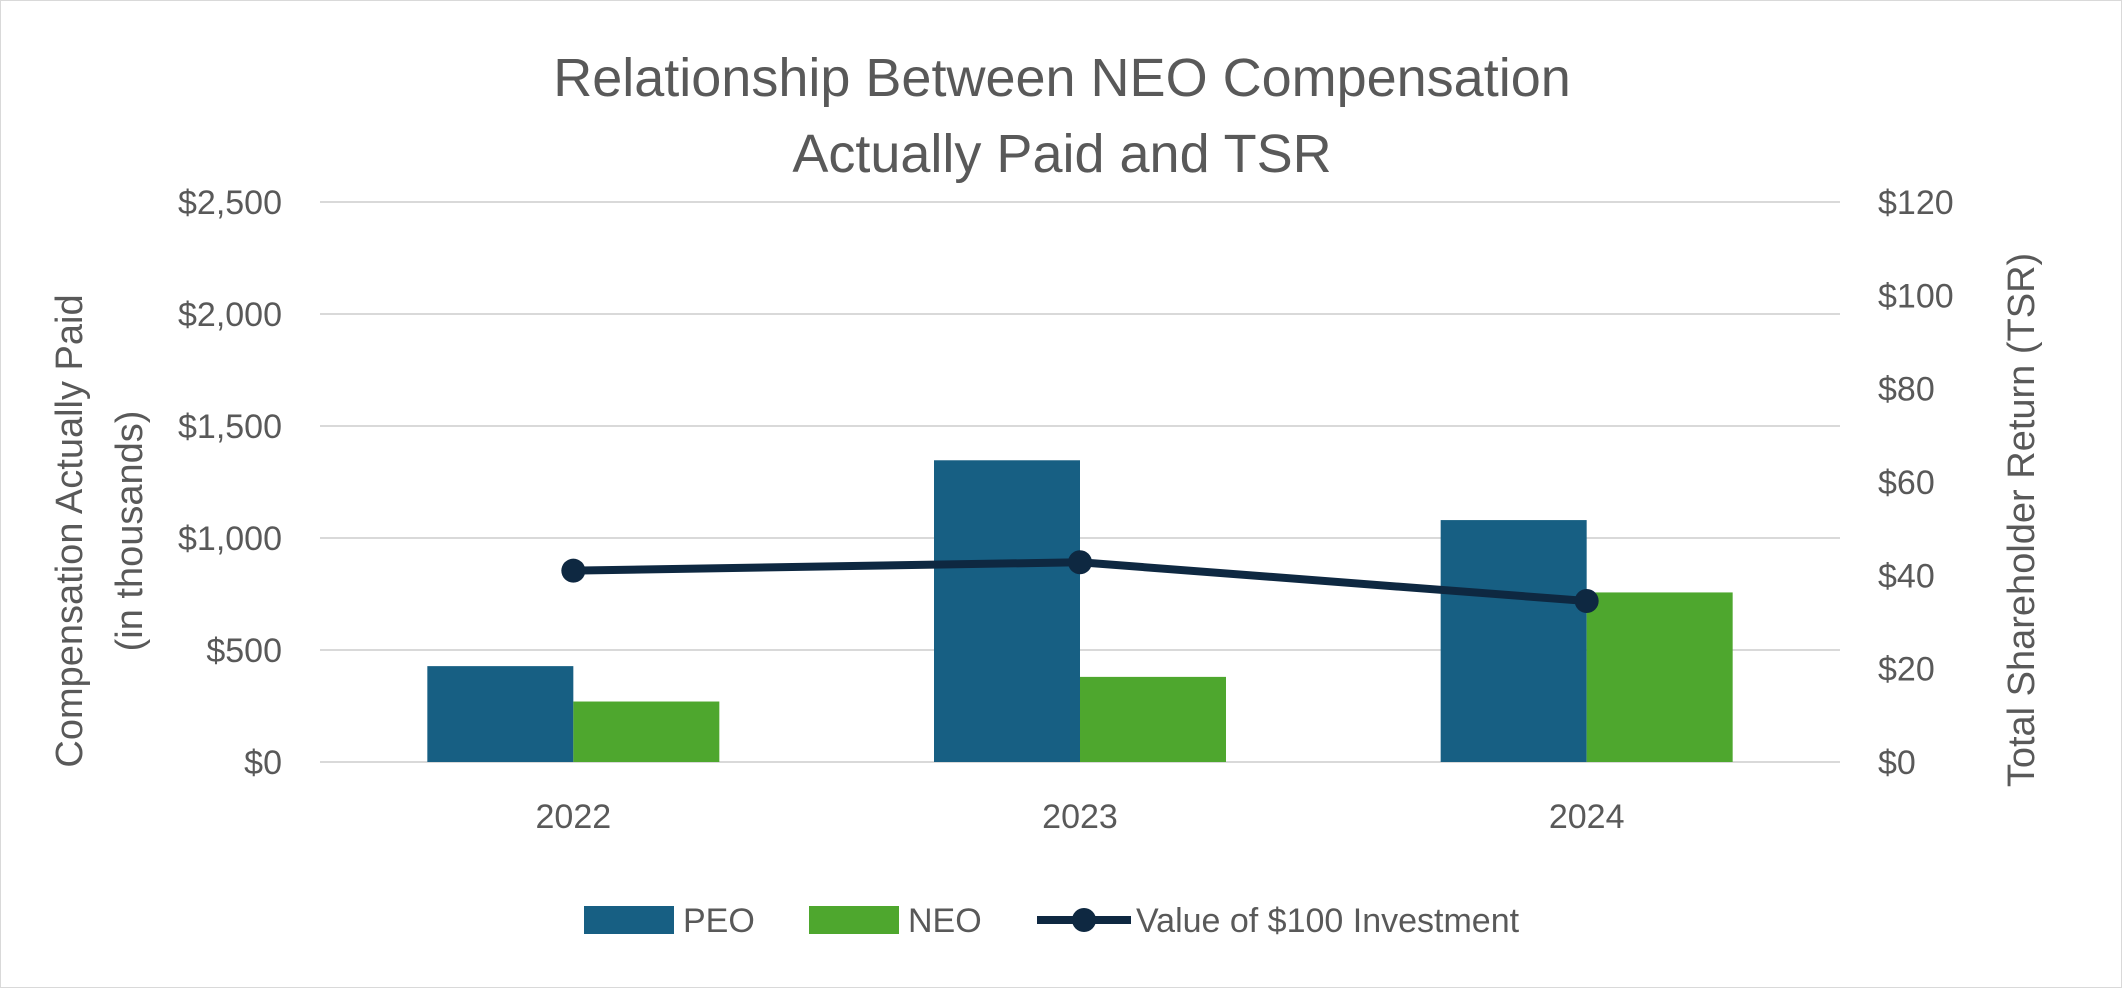 The width and height of the screenshot is (2124, 990). I want to click on legend: PEO NEO Value of $100 Investment, so click(1052, 921).